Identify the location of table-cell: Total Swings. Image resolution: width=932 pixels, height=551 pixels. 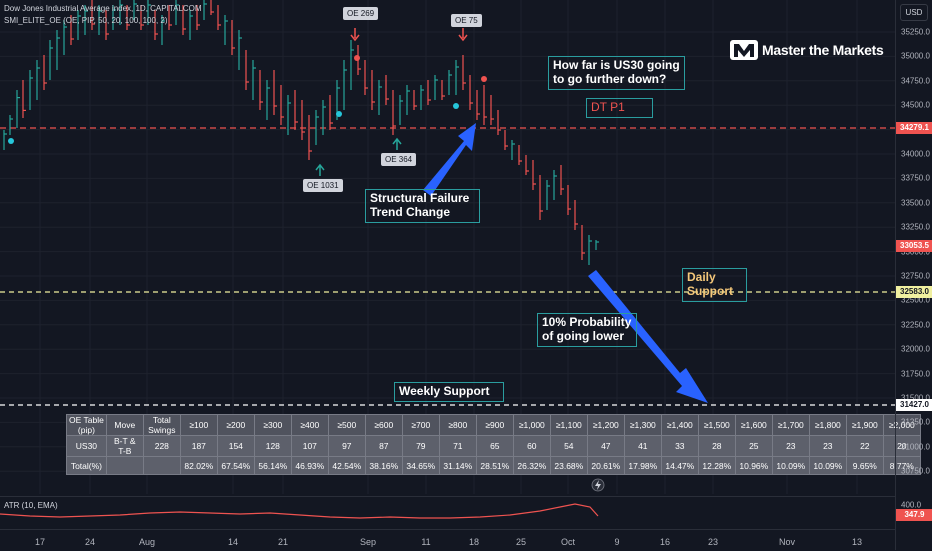
(161, 425).